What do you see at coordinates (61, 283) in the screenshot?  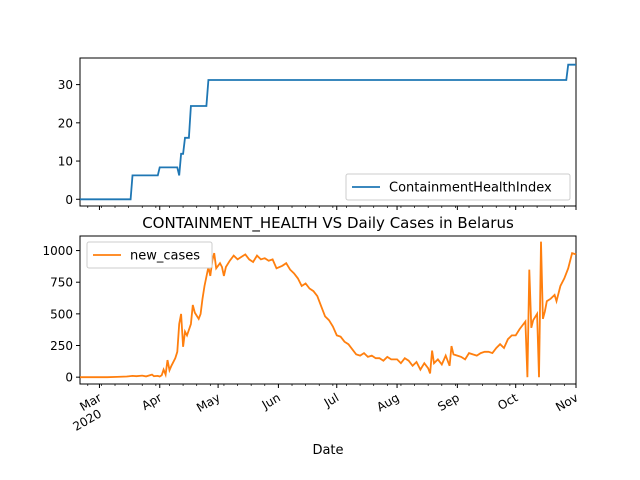 I see `y-tick-label: 750` at bounding box center [61, 283].